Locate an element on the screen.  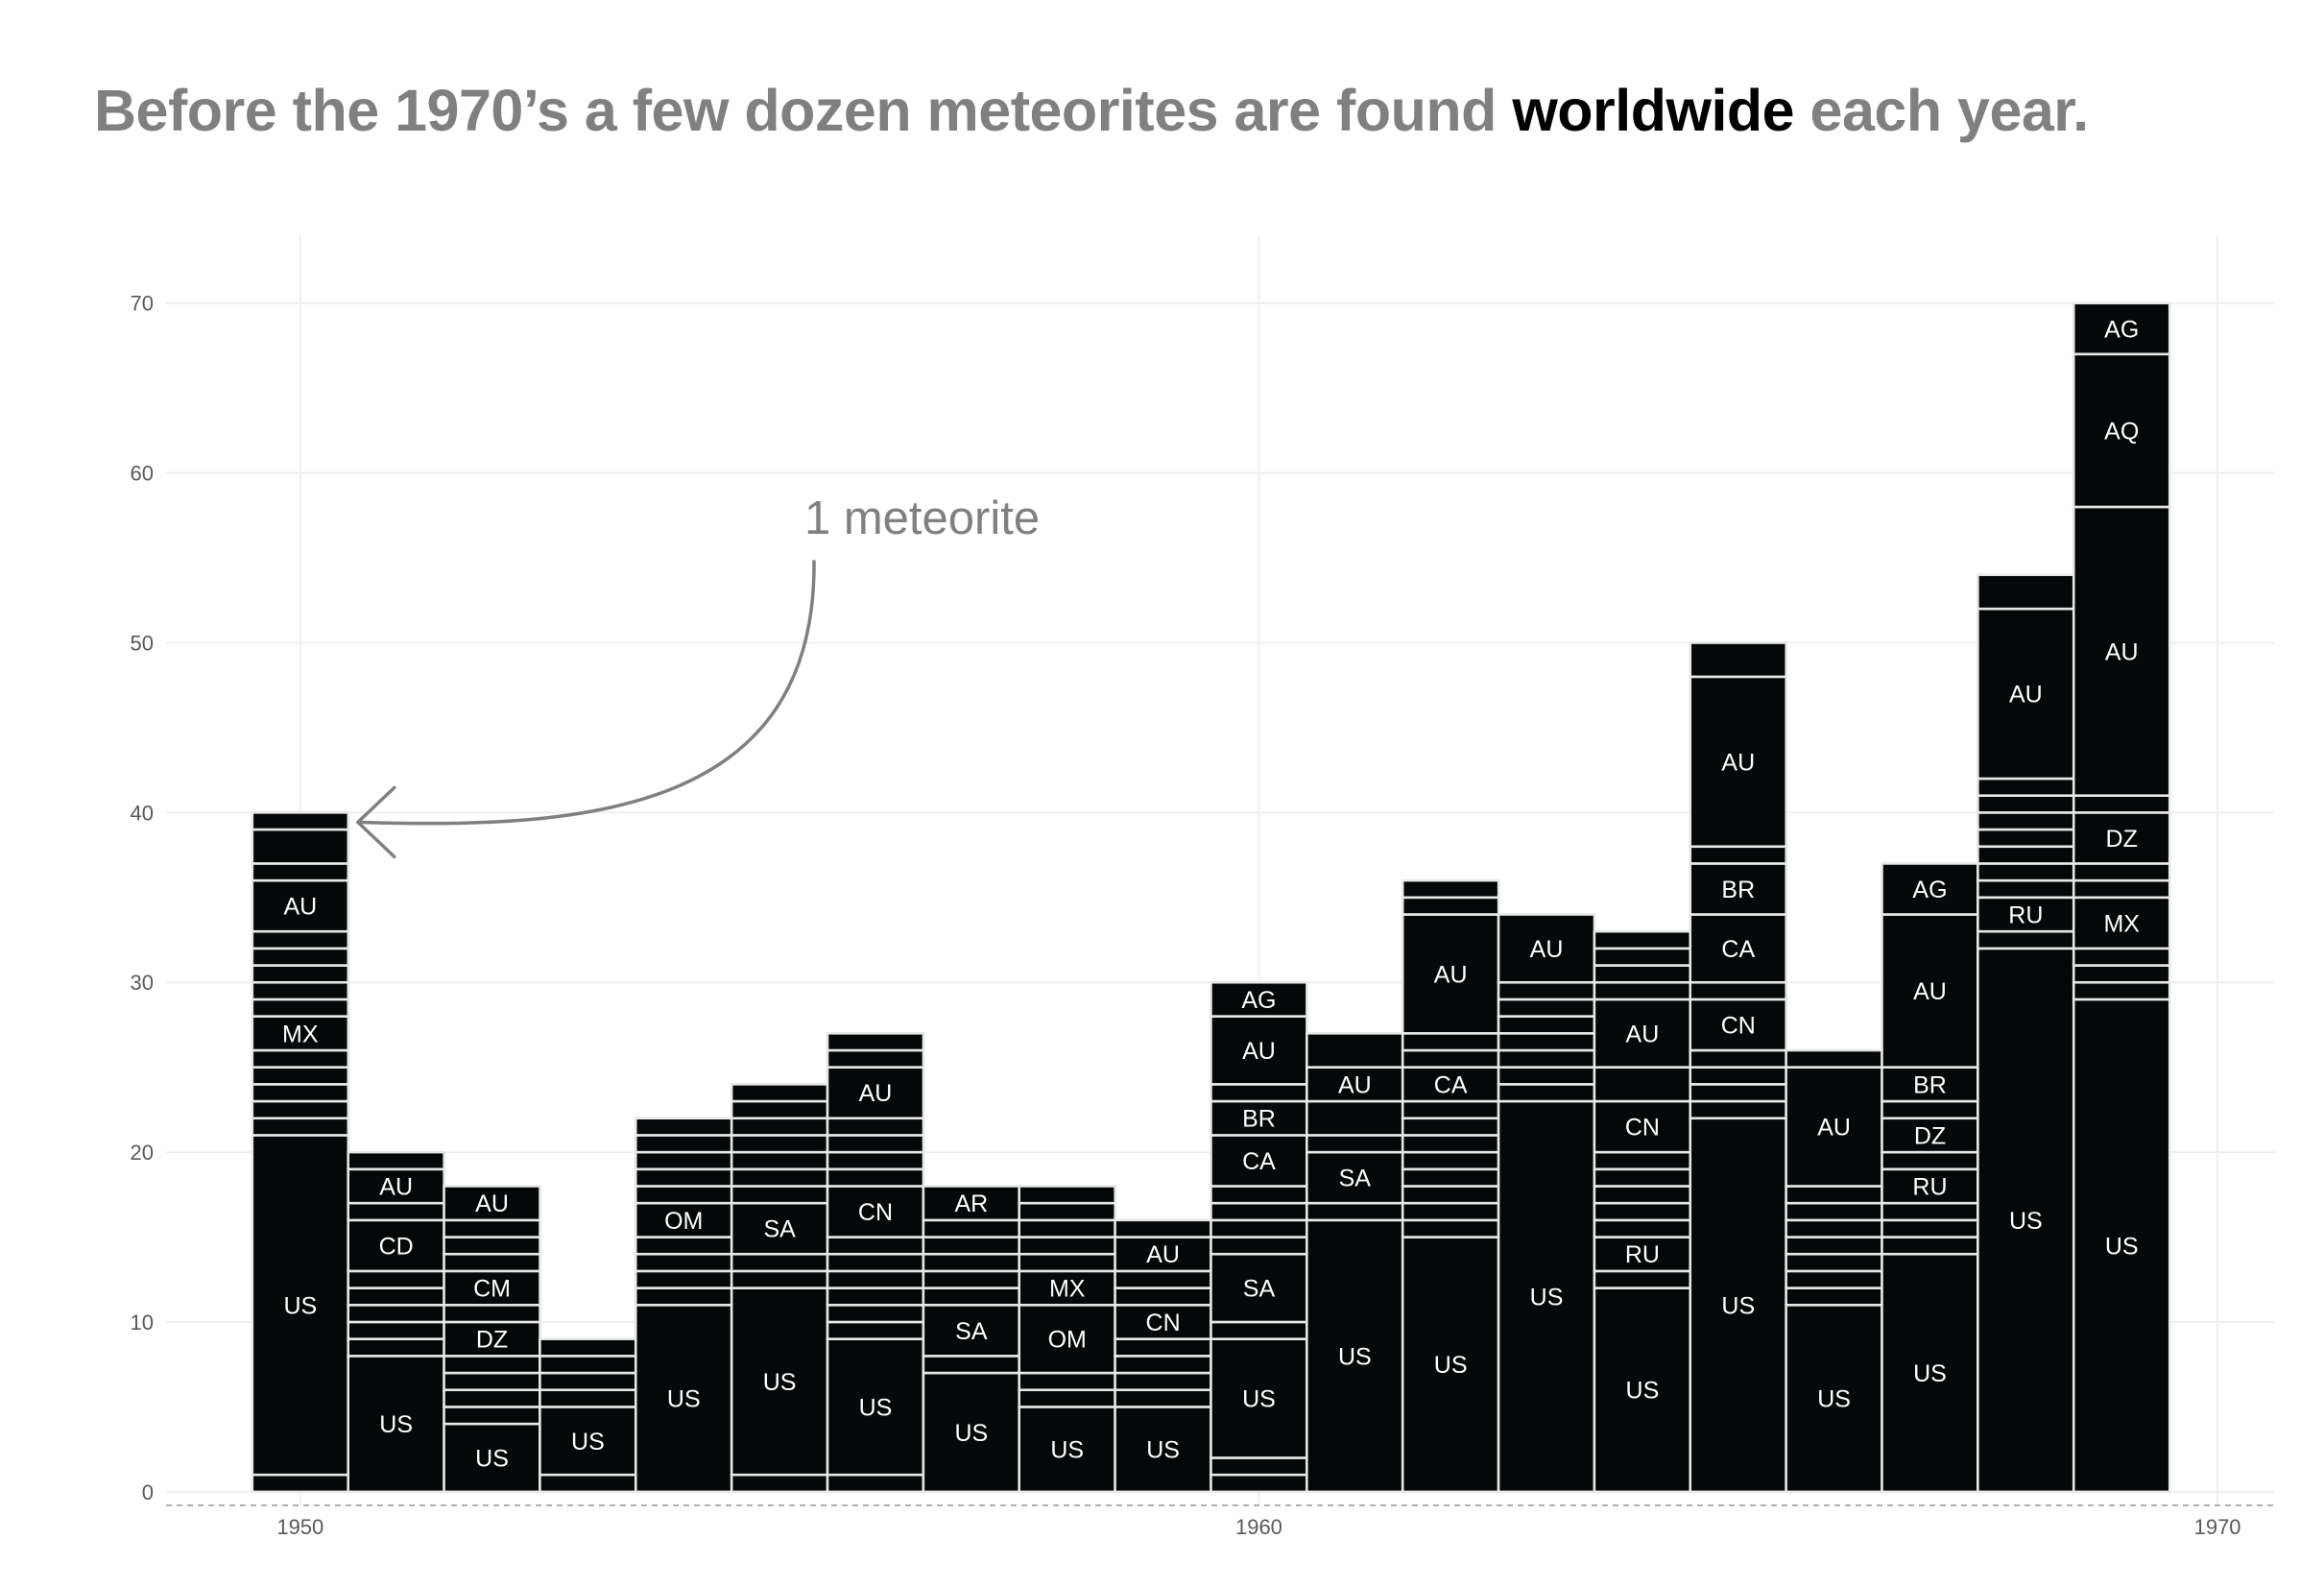
bar-1957: US SA AR is located at coordinates (971, 1339).